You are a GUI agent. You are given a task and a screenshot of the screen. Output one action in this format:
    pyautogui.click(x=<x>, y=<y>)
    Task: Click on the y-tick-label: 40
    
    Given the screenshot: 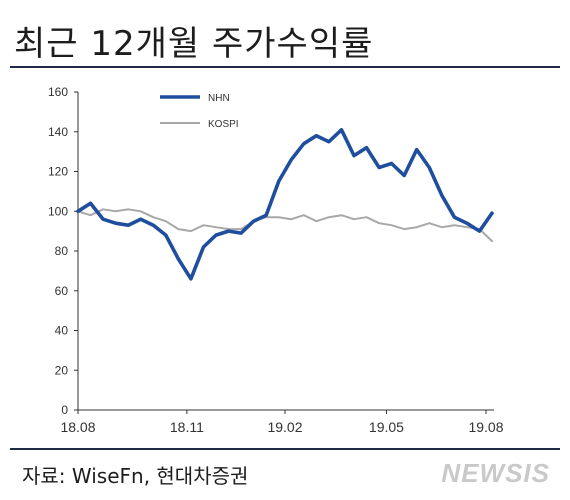 What is the action you would take?
    pyautogui.click(x=62, y=331)
    